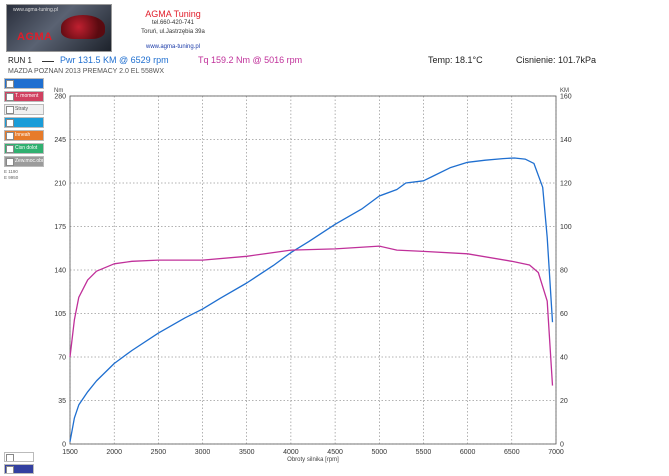 This screenshot has width=669, height=476. I want to click on y-left-tick-label: 105, so click(60, 314).